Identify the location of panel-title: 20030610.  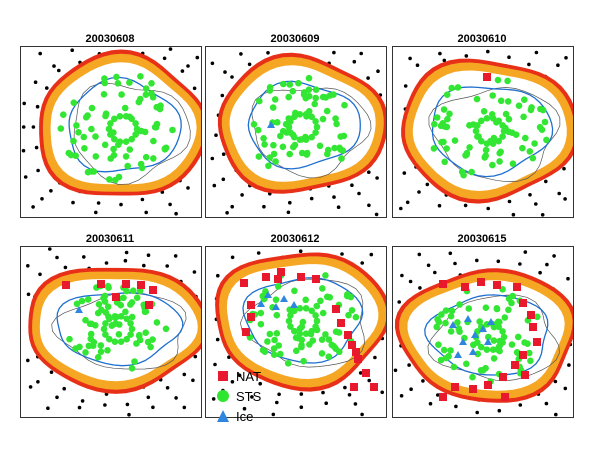
(482, 39).